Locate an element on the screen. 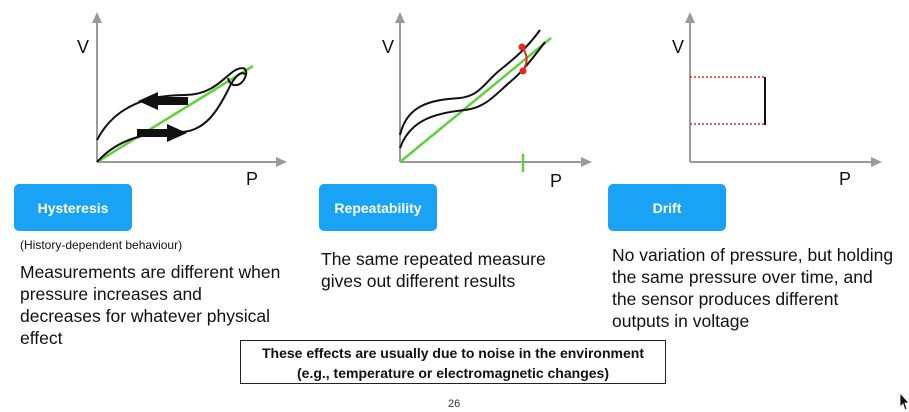  drift-button: Drift is located at coordinates (667, 207).